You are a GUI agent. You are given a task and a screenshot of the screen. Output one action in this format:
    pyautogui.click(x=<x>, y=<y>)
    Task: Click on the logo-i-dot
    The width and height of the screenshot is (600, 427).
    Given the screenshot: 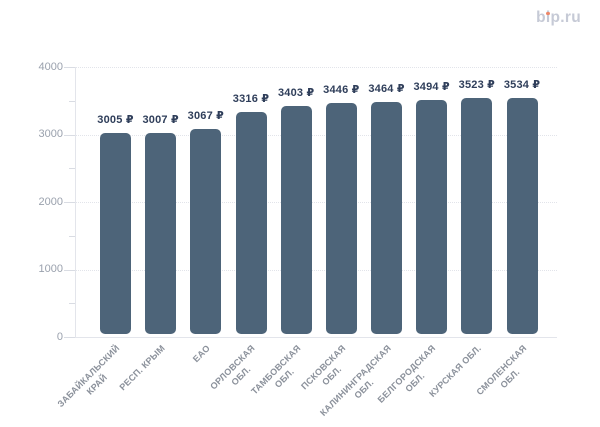 What is the action you would take?
    pyautogui.click(x=548, y=13)
    